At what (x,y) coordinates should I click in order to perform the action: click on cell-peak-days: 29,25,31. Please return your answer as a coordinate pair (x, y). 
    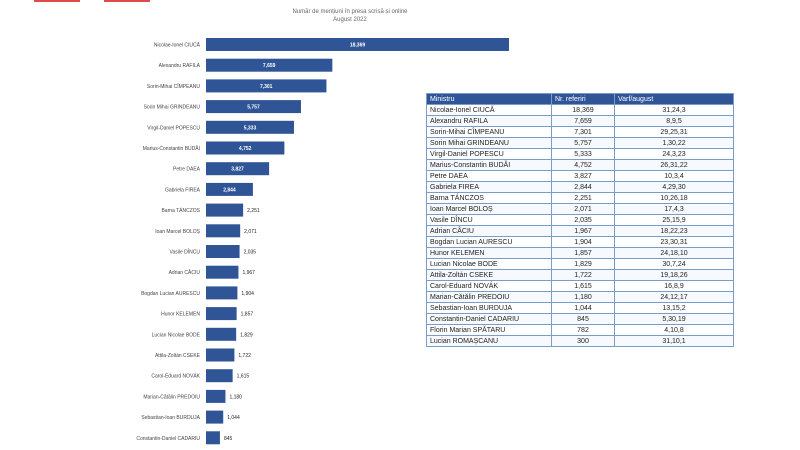
    Looking at the image, I should click on (674, 132).